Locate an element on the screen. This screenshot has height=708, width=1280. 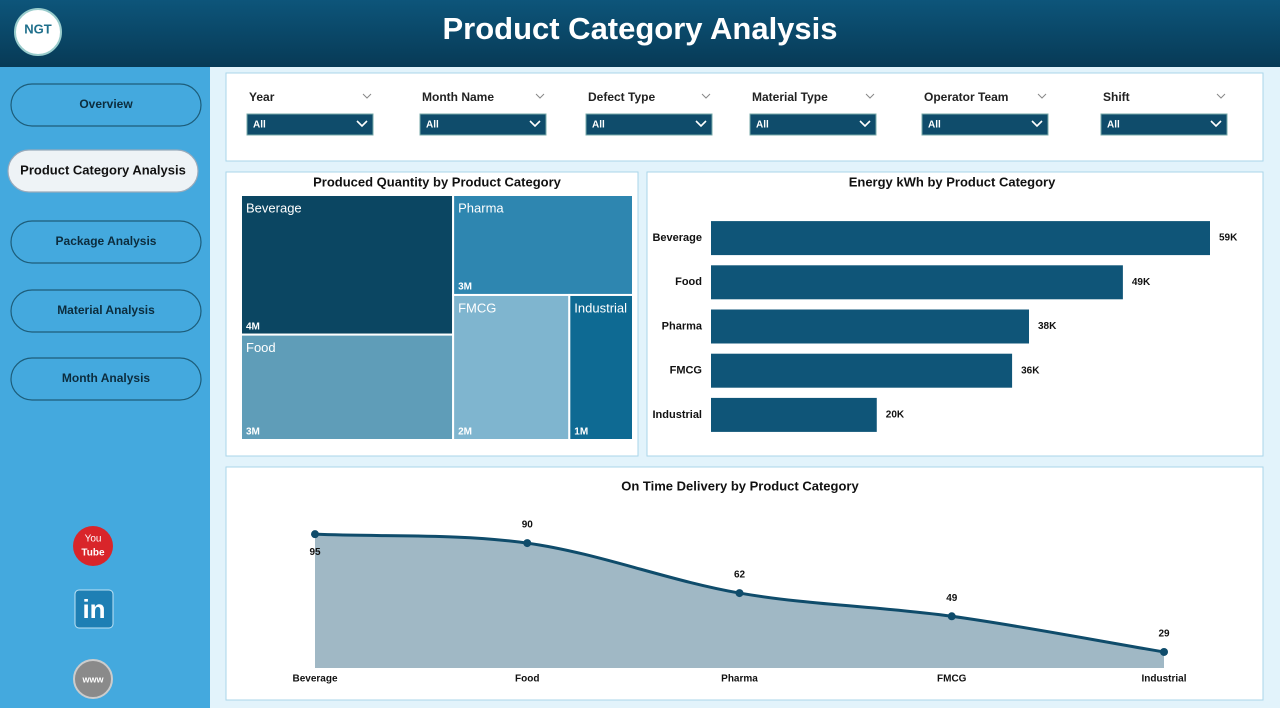
data-label: 59K is located at coordinates (1228, 238).